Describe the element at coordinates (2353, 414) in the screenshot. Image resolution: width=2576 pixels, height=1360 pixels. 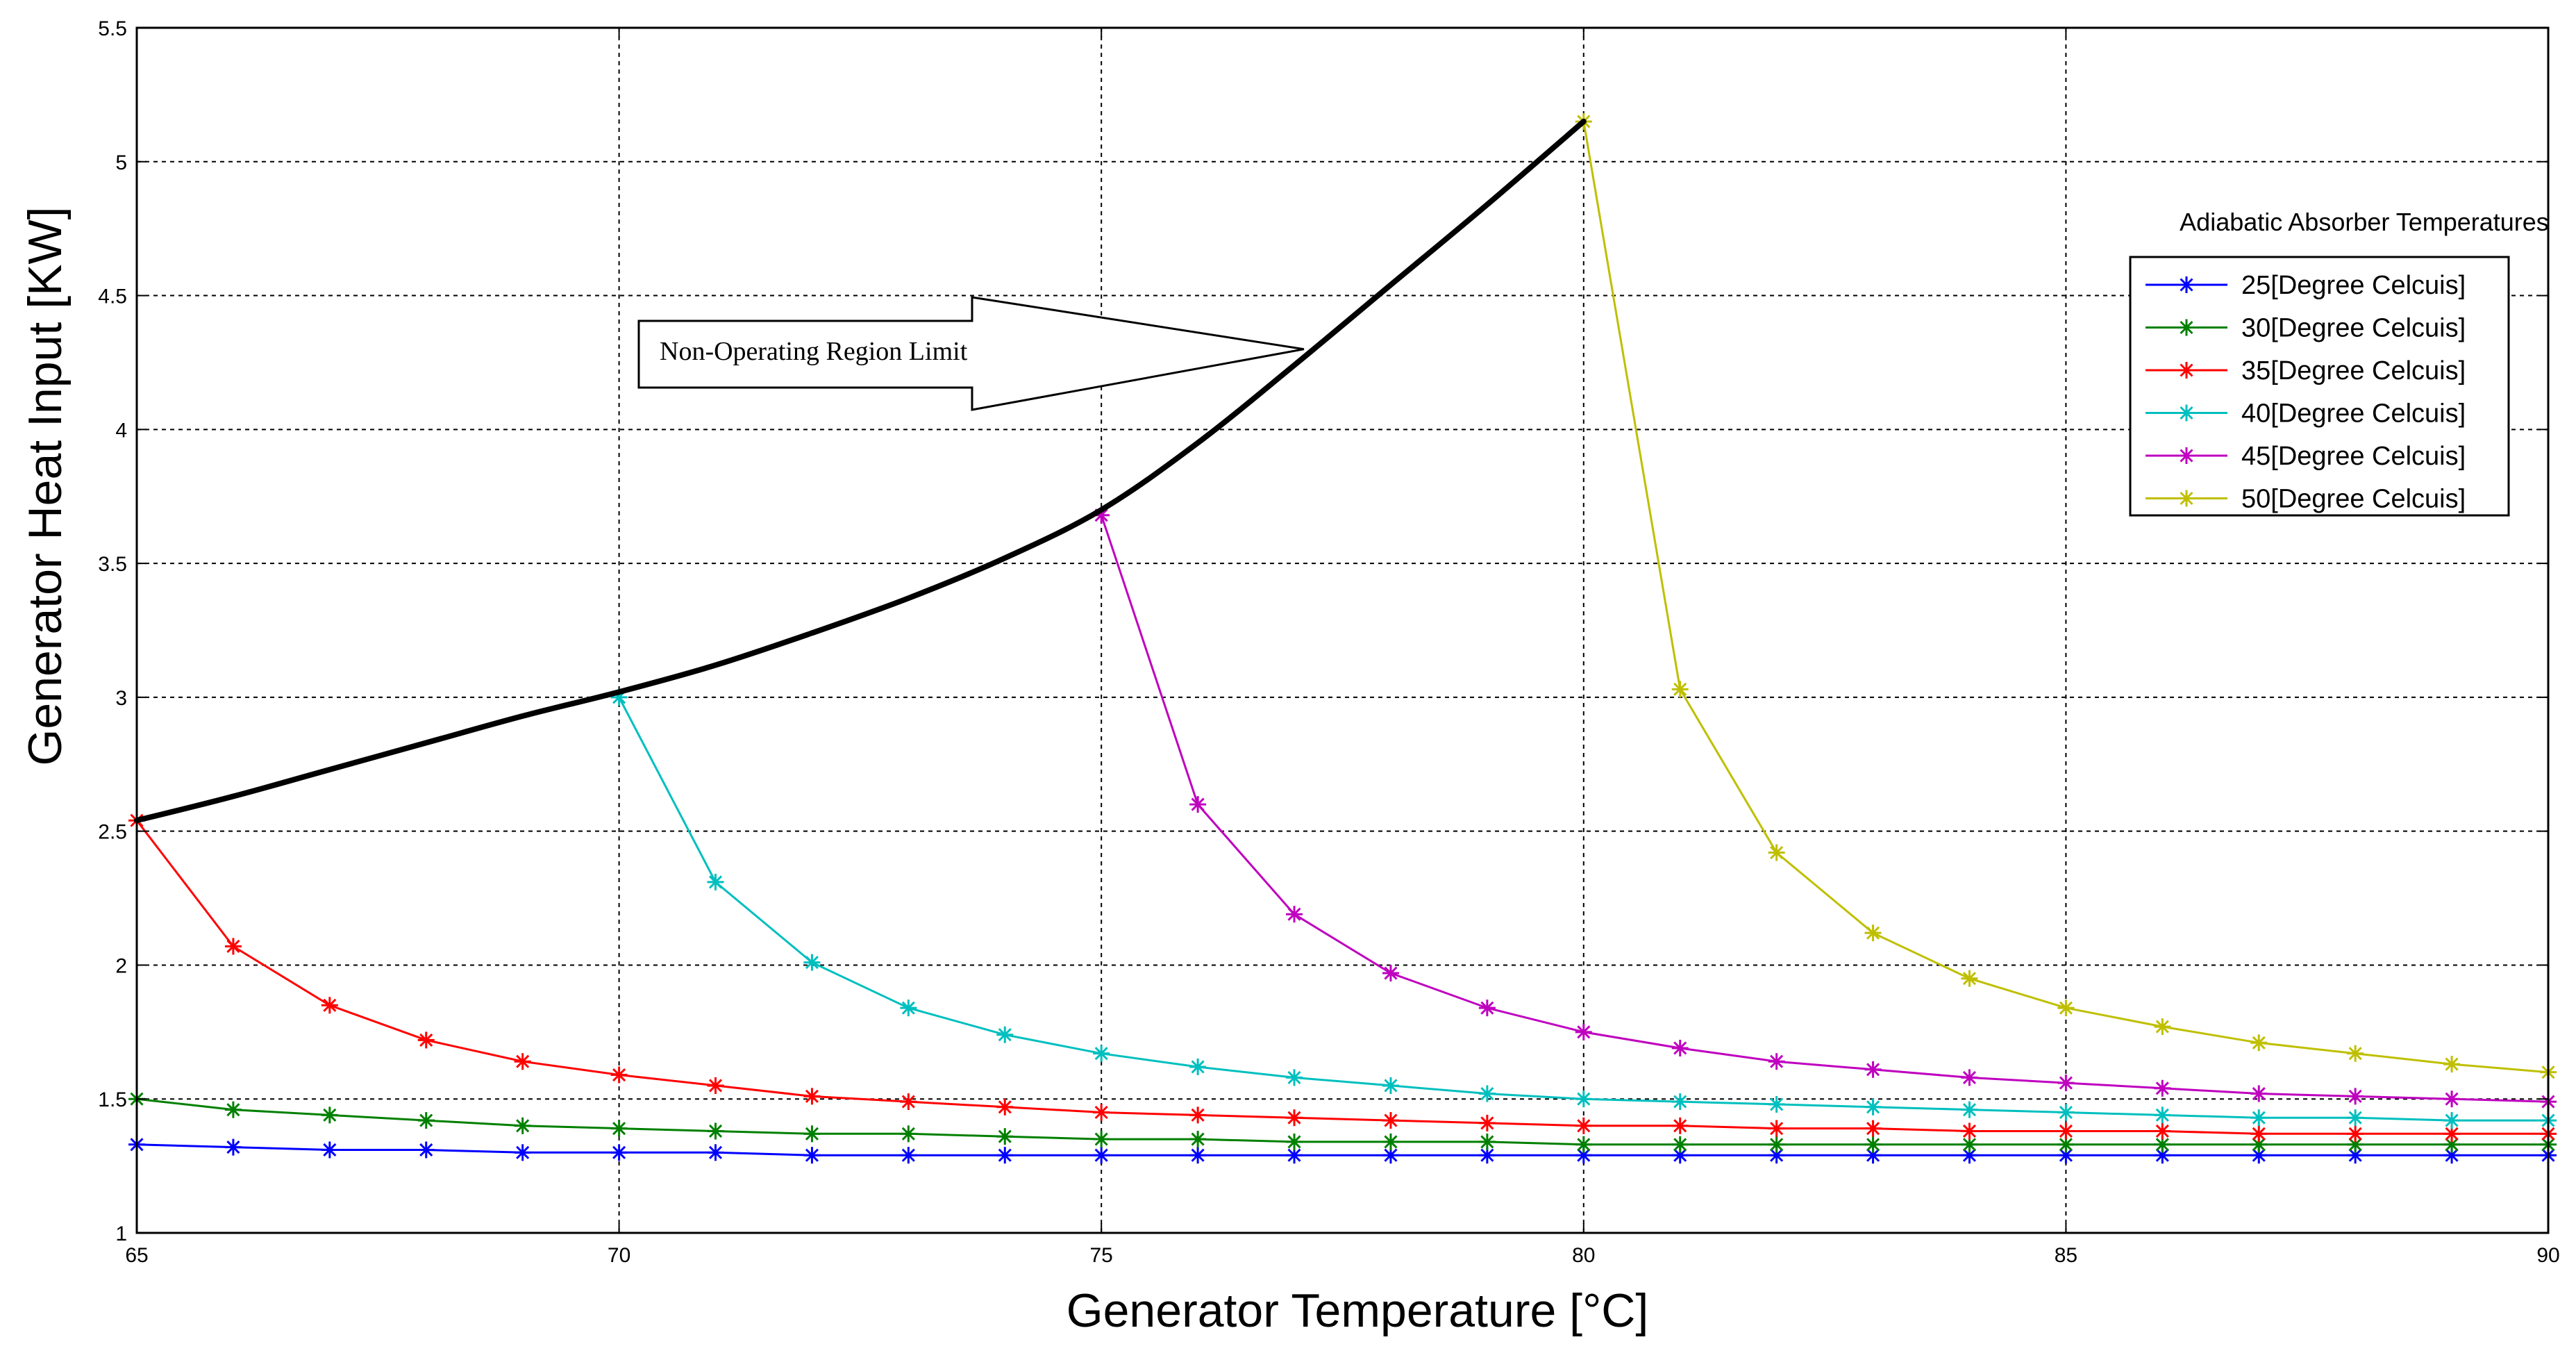
I see `legend-label-3: 40[Degree Celcuis]` at that location.